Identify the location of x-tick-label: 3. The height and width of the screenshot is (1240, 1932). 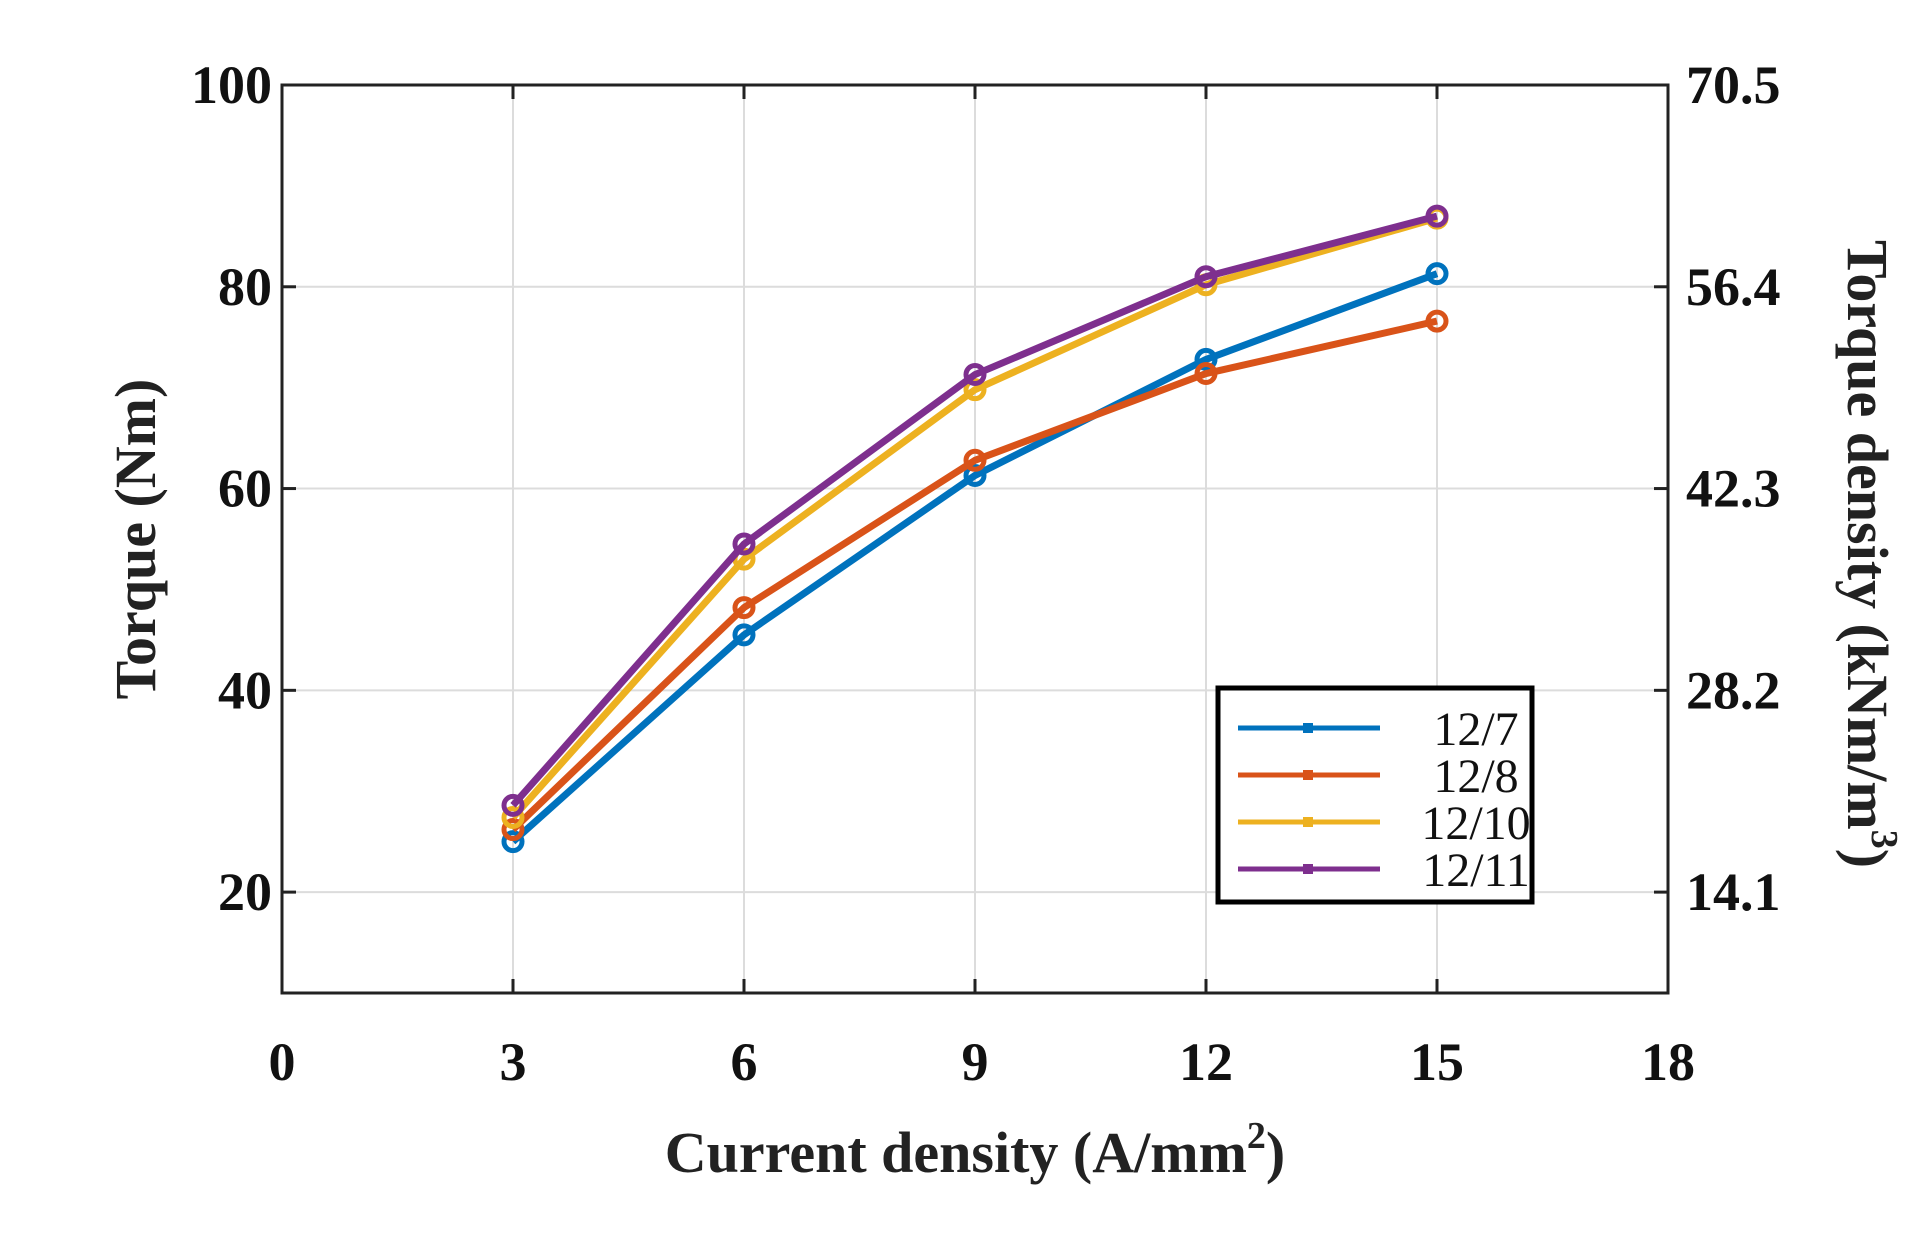
(513, 1062).